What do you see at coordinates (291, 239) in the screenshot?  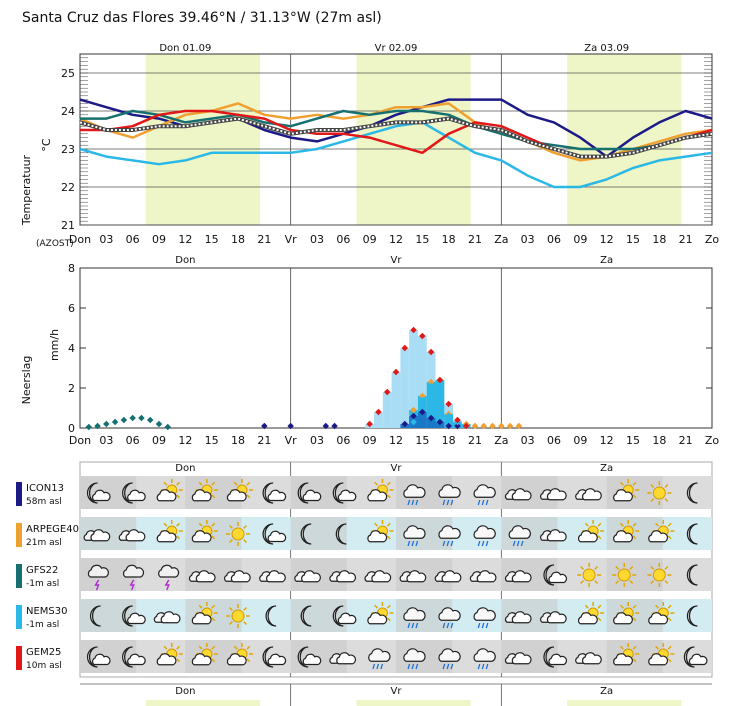 I see `time-tick-label: Vr` at bounding box center [291, 239].